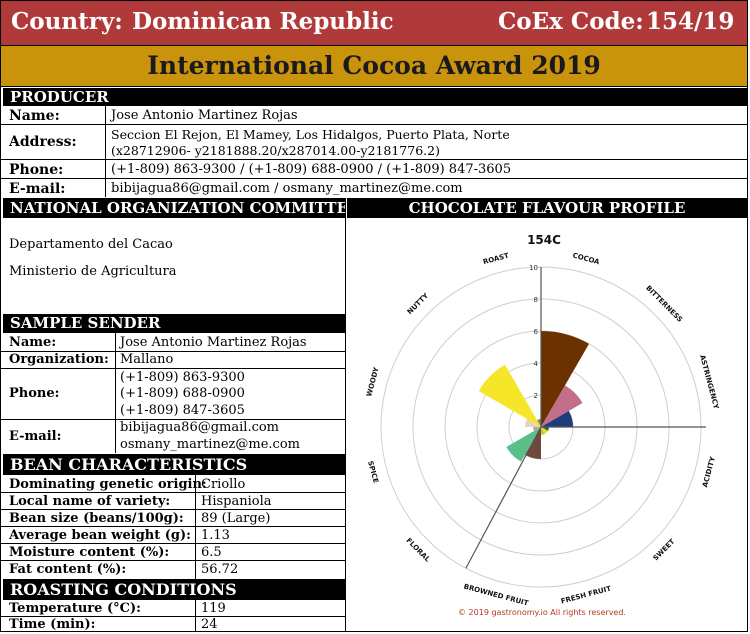 This screenshot has height=634, width=750. I want to click on flavour-wedge-sweet, so click(544, 430).